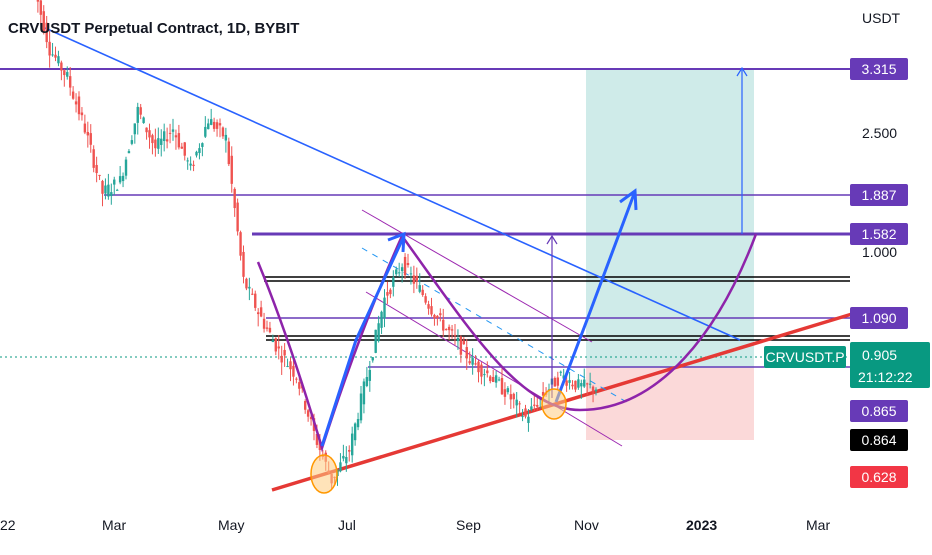 Image resolution: width=932 pixels, height=555 pixels. What do you see at coordinates (878, 234) in the screenshot?
I see `svg-text: 1.582` at bounding box center [878, 234].